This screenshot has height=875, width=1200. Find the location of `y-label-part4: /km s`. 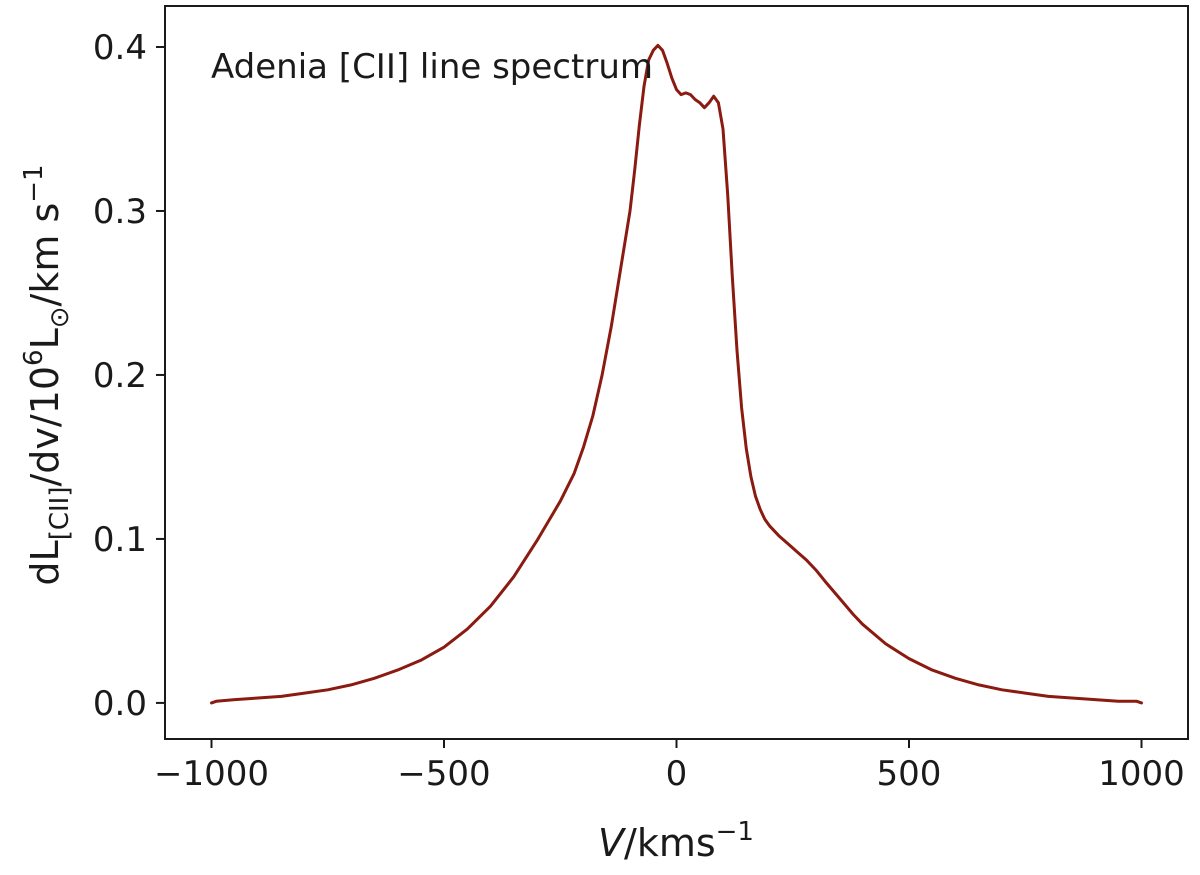

y-label-part4: /km s is located at coordinates (45, 255).